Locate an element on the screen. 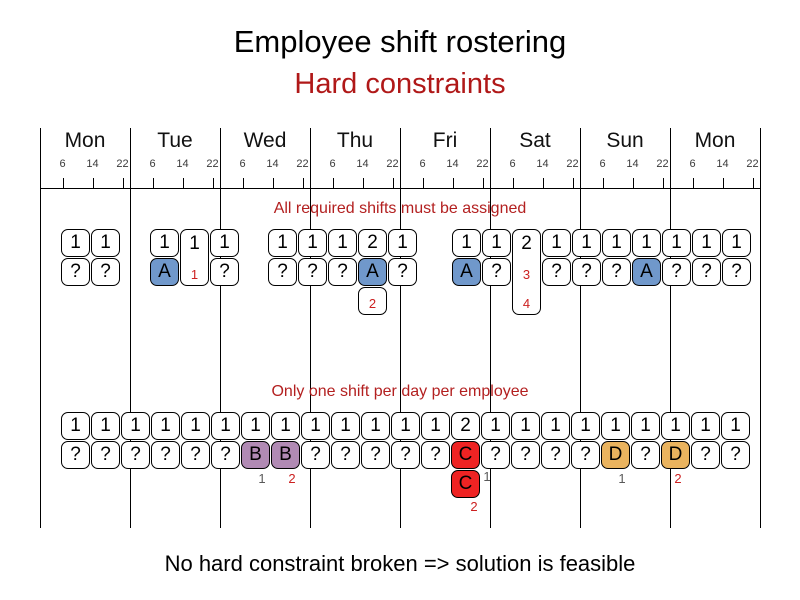 The image size is (800, 600). assignment-box-employee-b: B is located at coordinates (255, 455).